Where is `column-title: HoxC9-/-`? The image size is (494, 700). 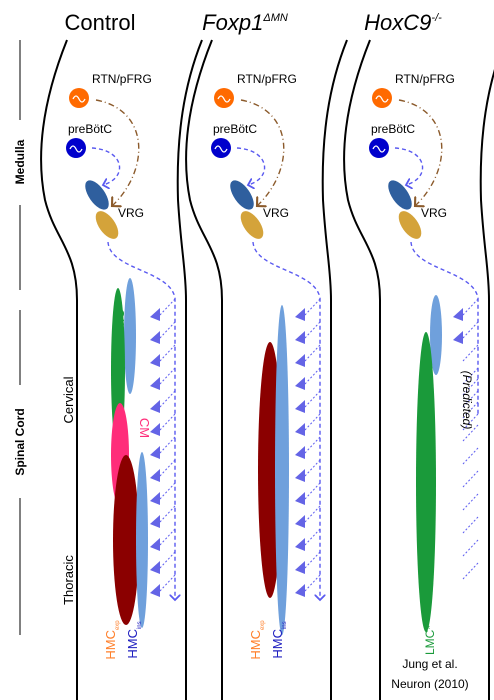
column-title: HoxC9-/- is located at coordinates (403, 22).